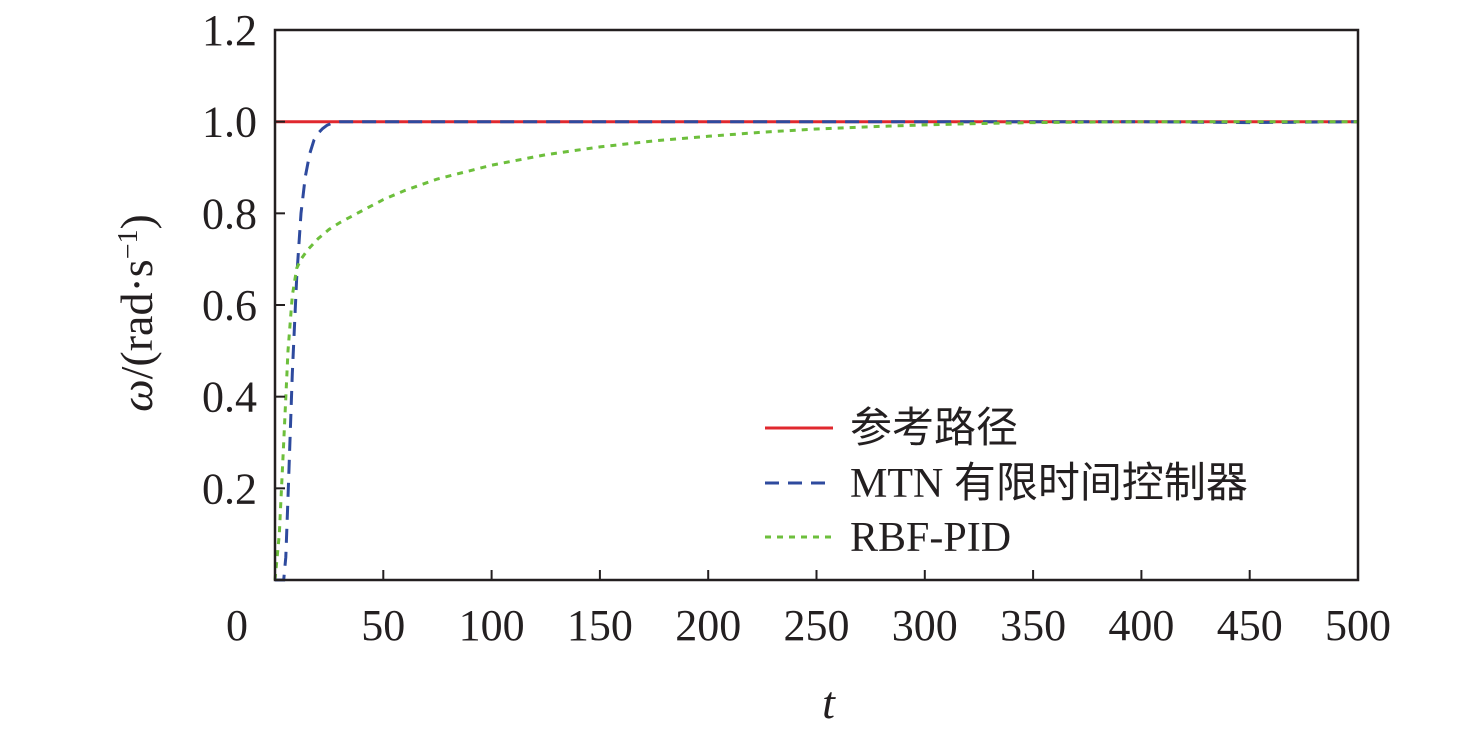 The width and height of the screenshot is (1476, 734). What do you see at coordinates (237, 625) in the screenshot?
I see `x-tick-label: 0` at bounding box center [237, 625].